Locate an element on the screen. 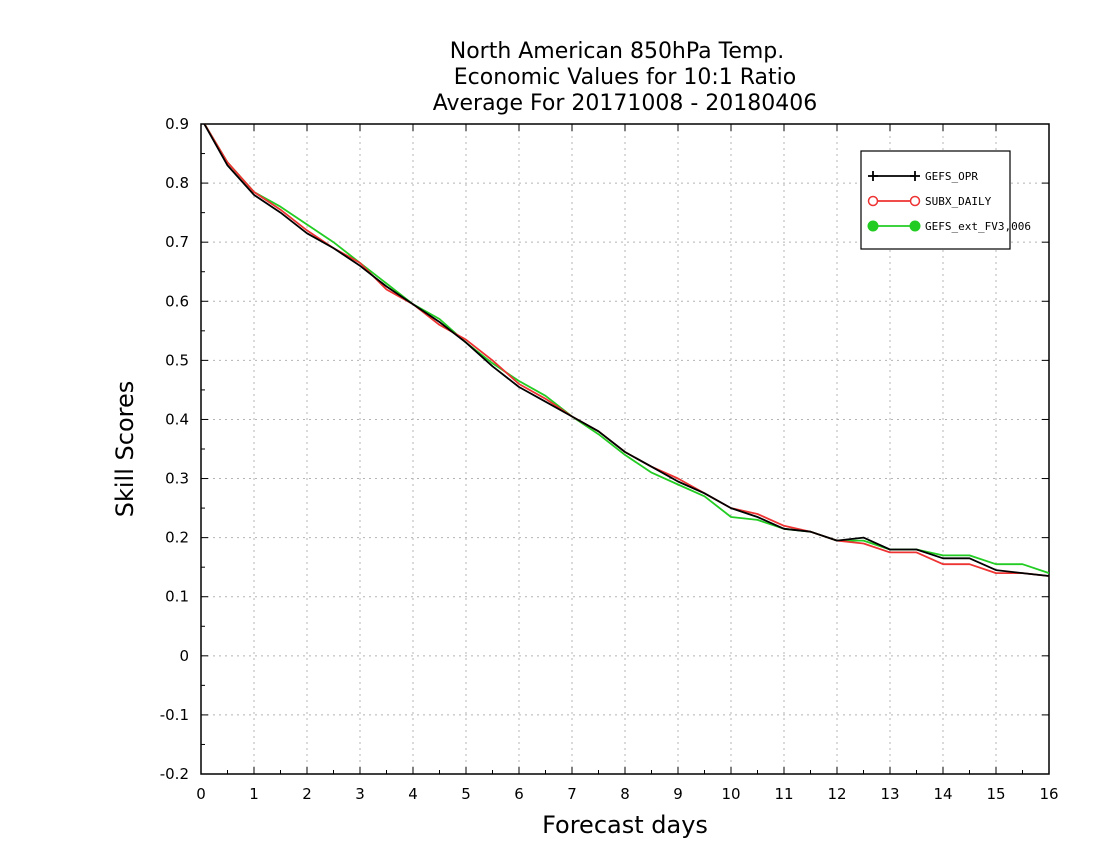 This screenshot has width=1100, height=850. legend: GEFS_OPR SUBX_DAILY GEFS_ext_FV3,006 is located at coordinates (945, 200).